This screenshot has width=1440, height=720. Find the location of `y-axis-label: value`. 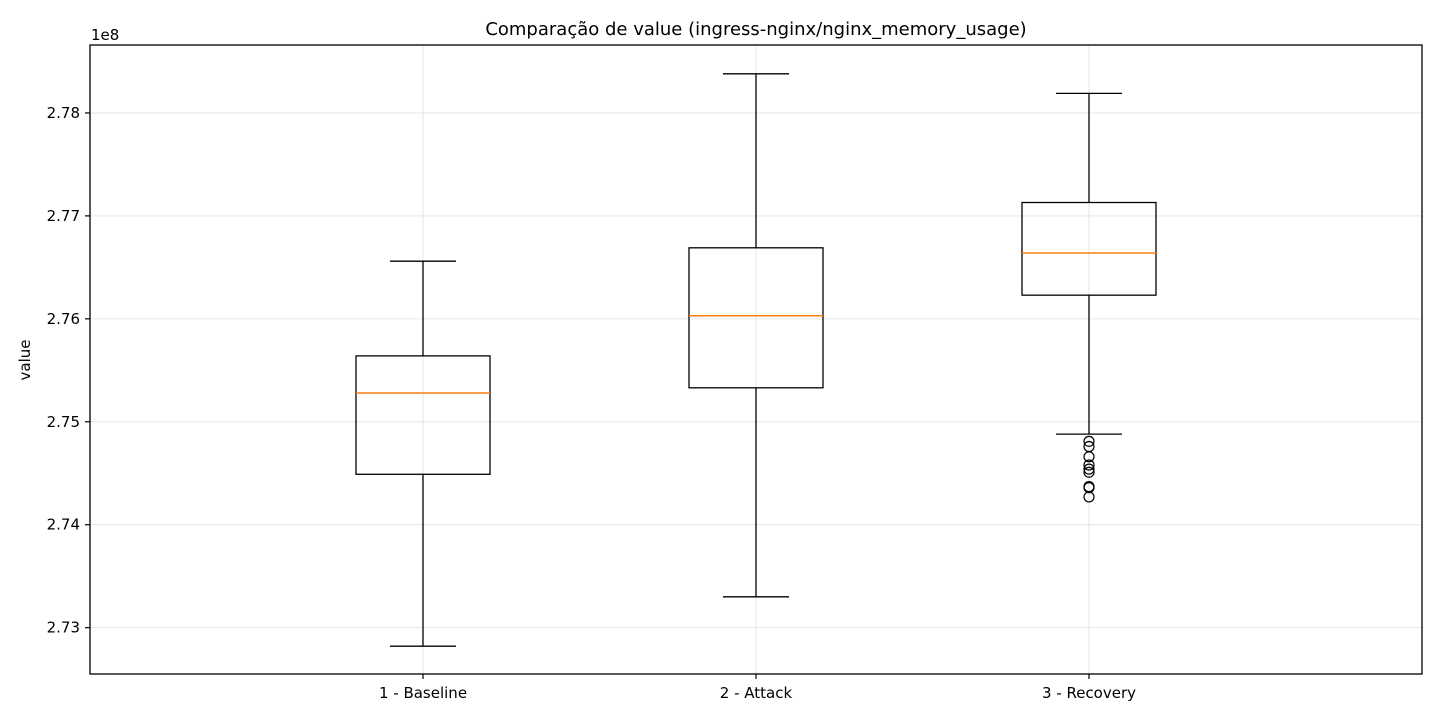

y-axis-label: value is located at coordinates (25, 360).